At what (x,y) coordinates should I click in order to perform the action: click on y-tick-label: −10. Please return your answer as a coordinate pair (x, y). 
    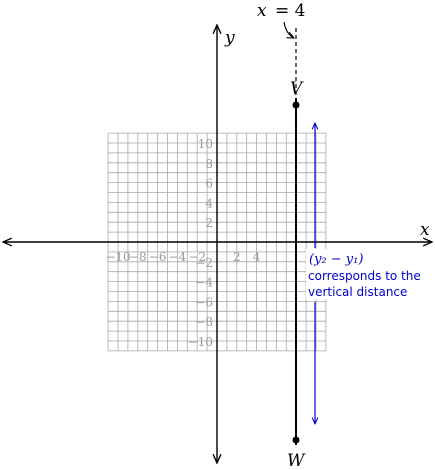
    Looking at the image, I should click on (200, 342).